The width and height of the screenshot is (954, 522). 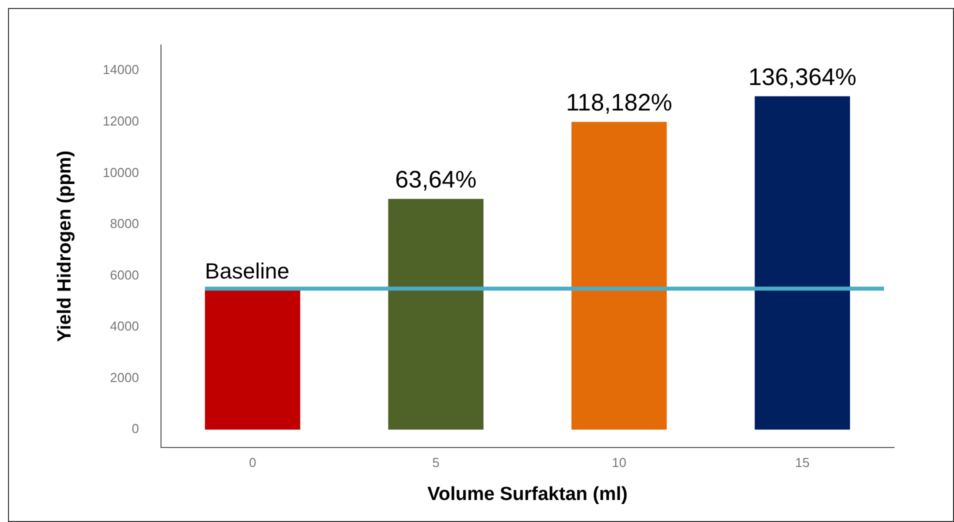 What do you see at coordinates (124, 377) in the screenshot?
I see `y-tick-label: 2000` at bounding box center [124, 377].